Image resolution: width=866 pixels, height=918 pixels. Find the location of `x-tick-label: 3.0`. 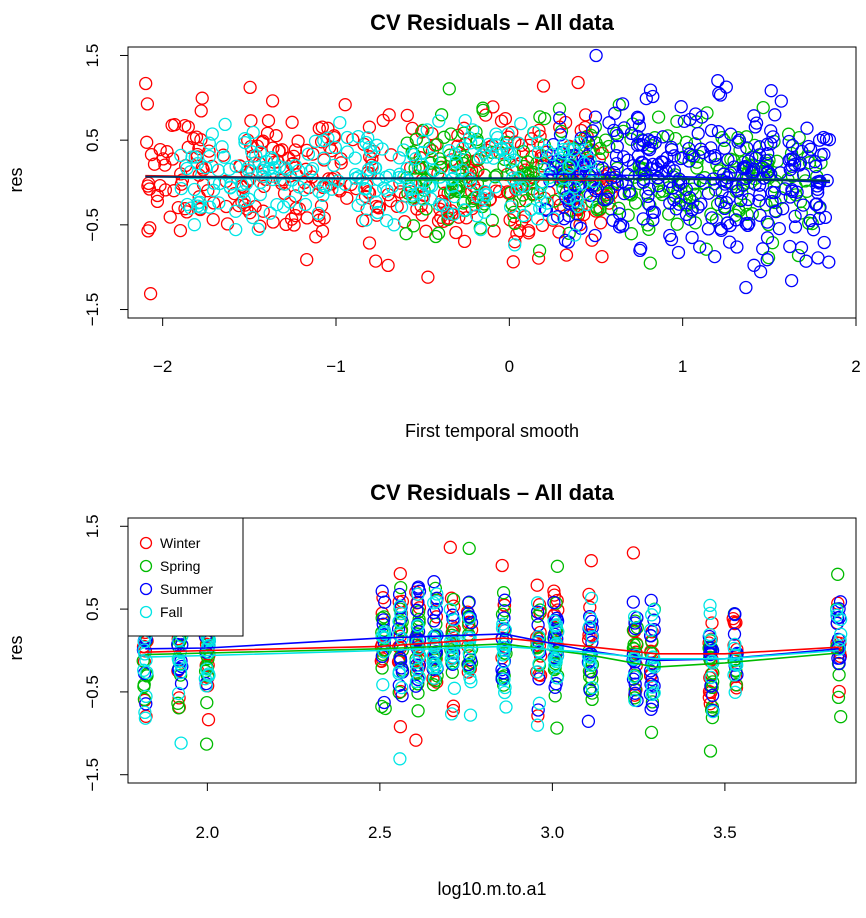

x-tick-label: 3.0 is located at coordinates (553, 832).